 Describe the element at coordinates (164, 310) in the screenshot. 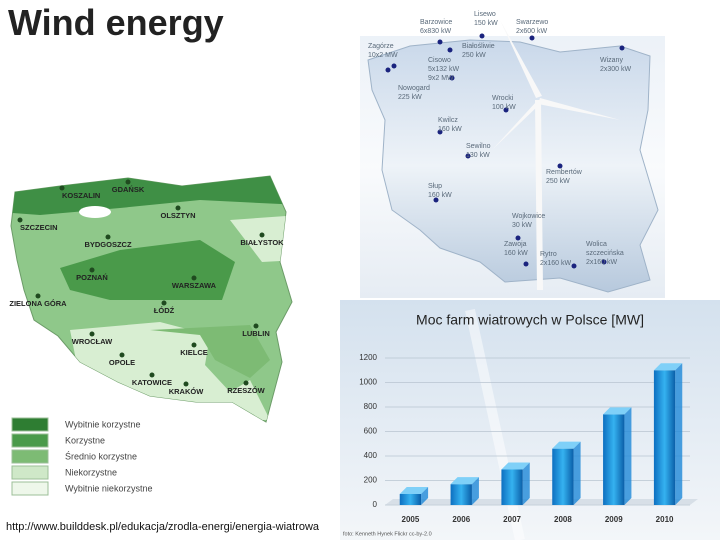

I see `city-label: ŁÓDŹ` at that location.